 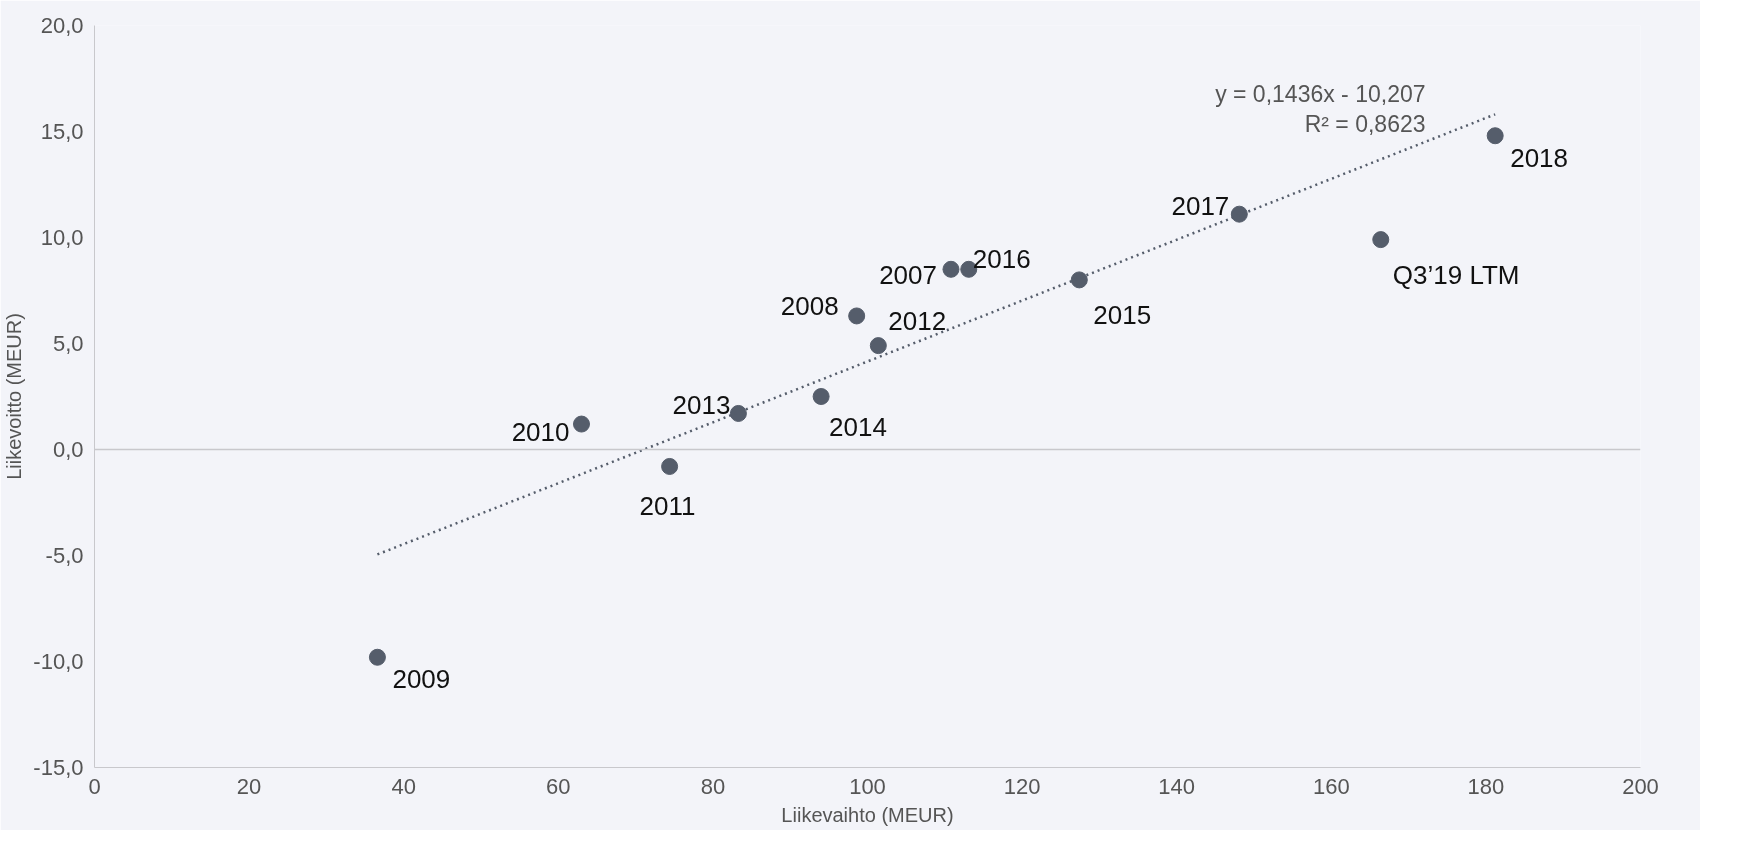 I want to click on x-axis-title: Liikevaihto (MEUR), so click(x=867, y=814).